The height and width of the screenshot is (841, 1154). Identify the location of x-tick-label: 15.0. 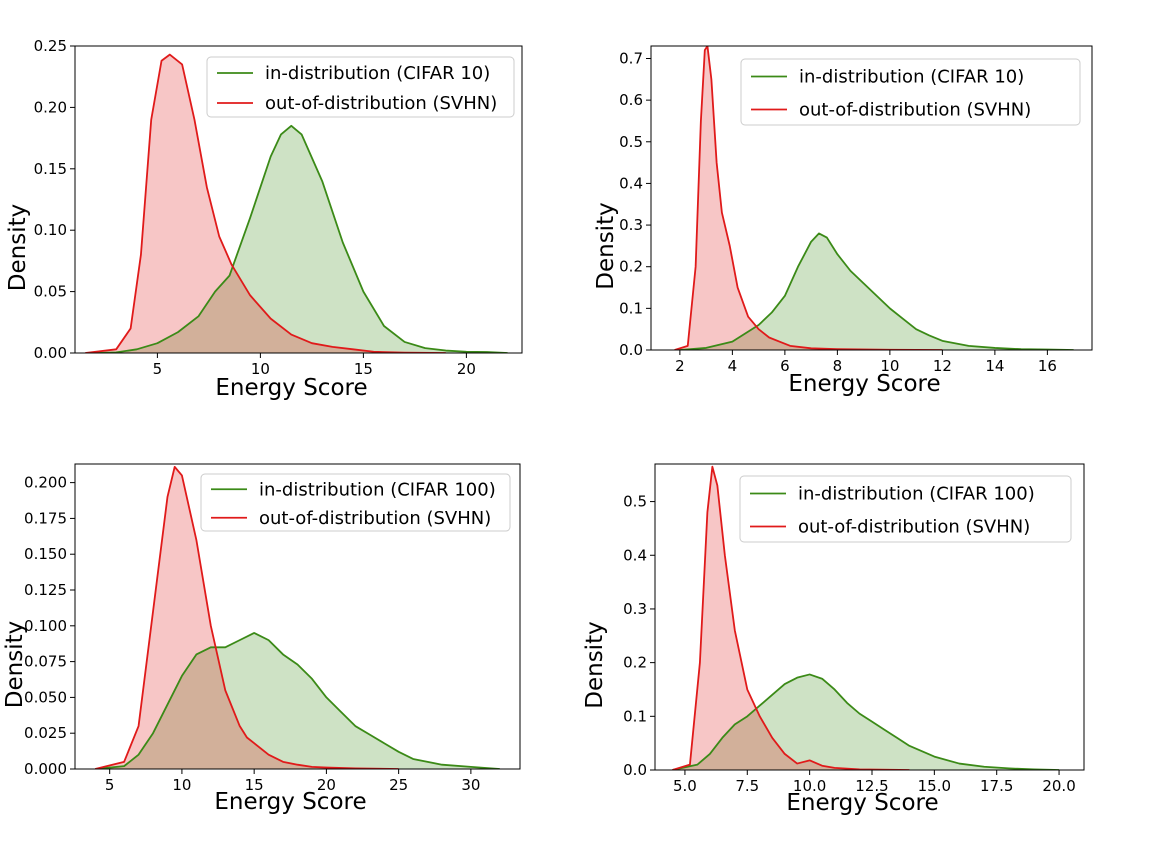
(934, 786).